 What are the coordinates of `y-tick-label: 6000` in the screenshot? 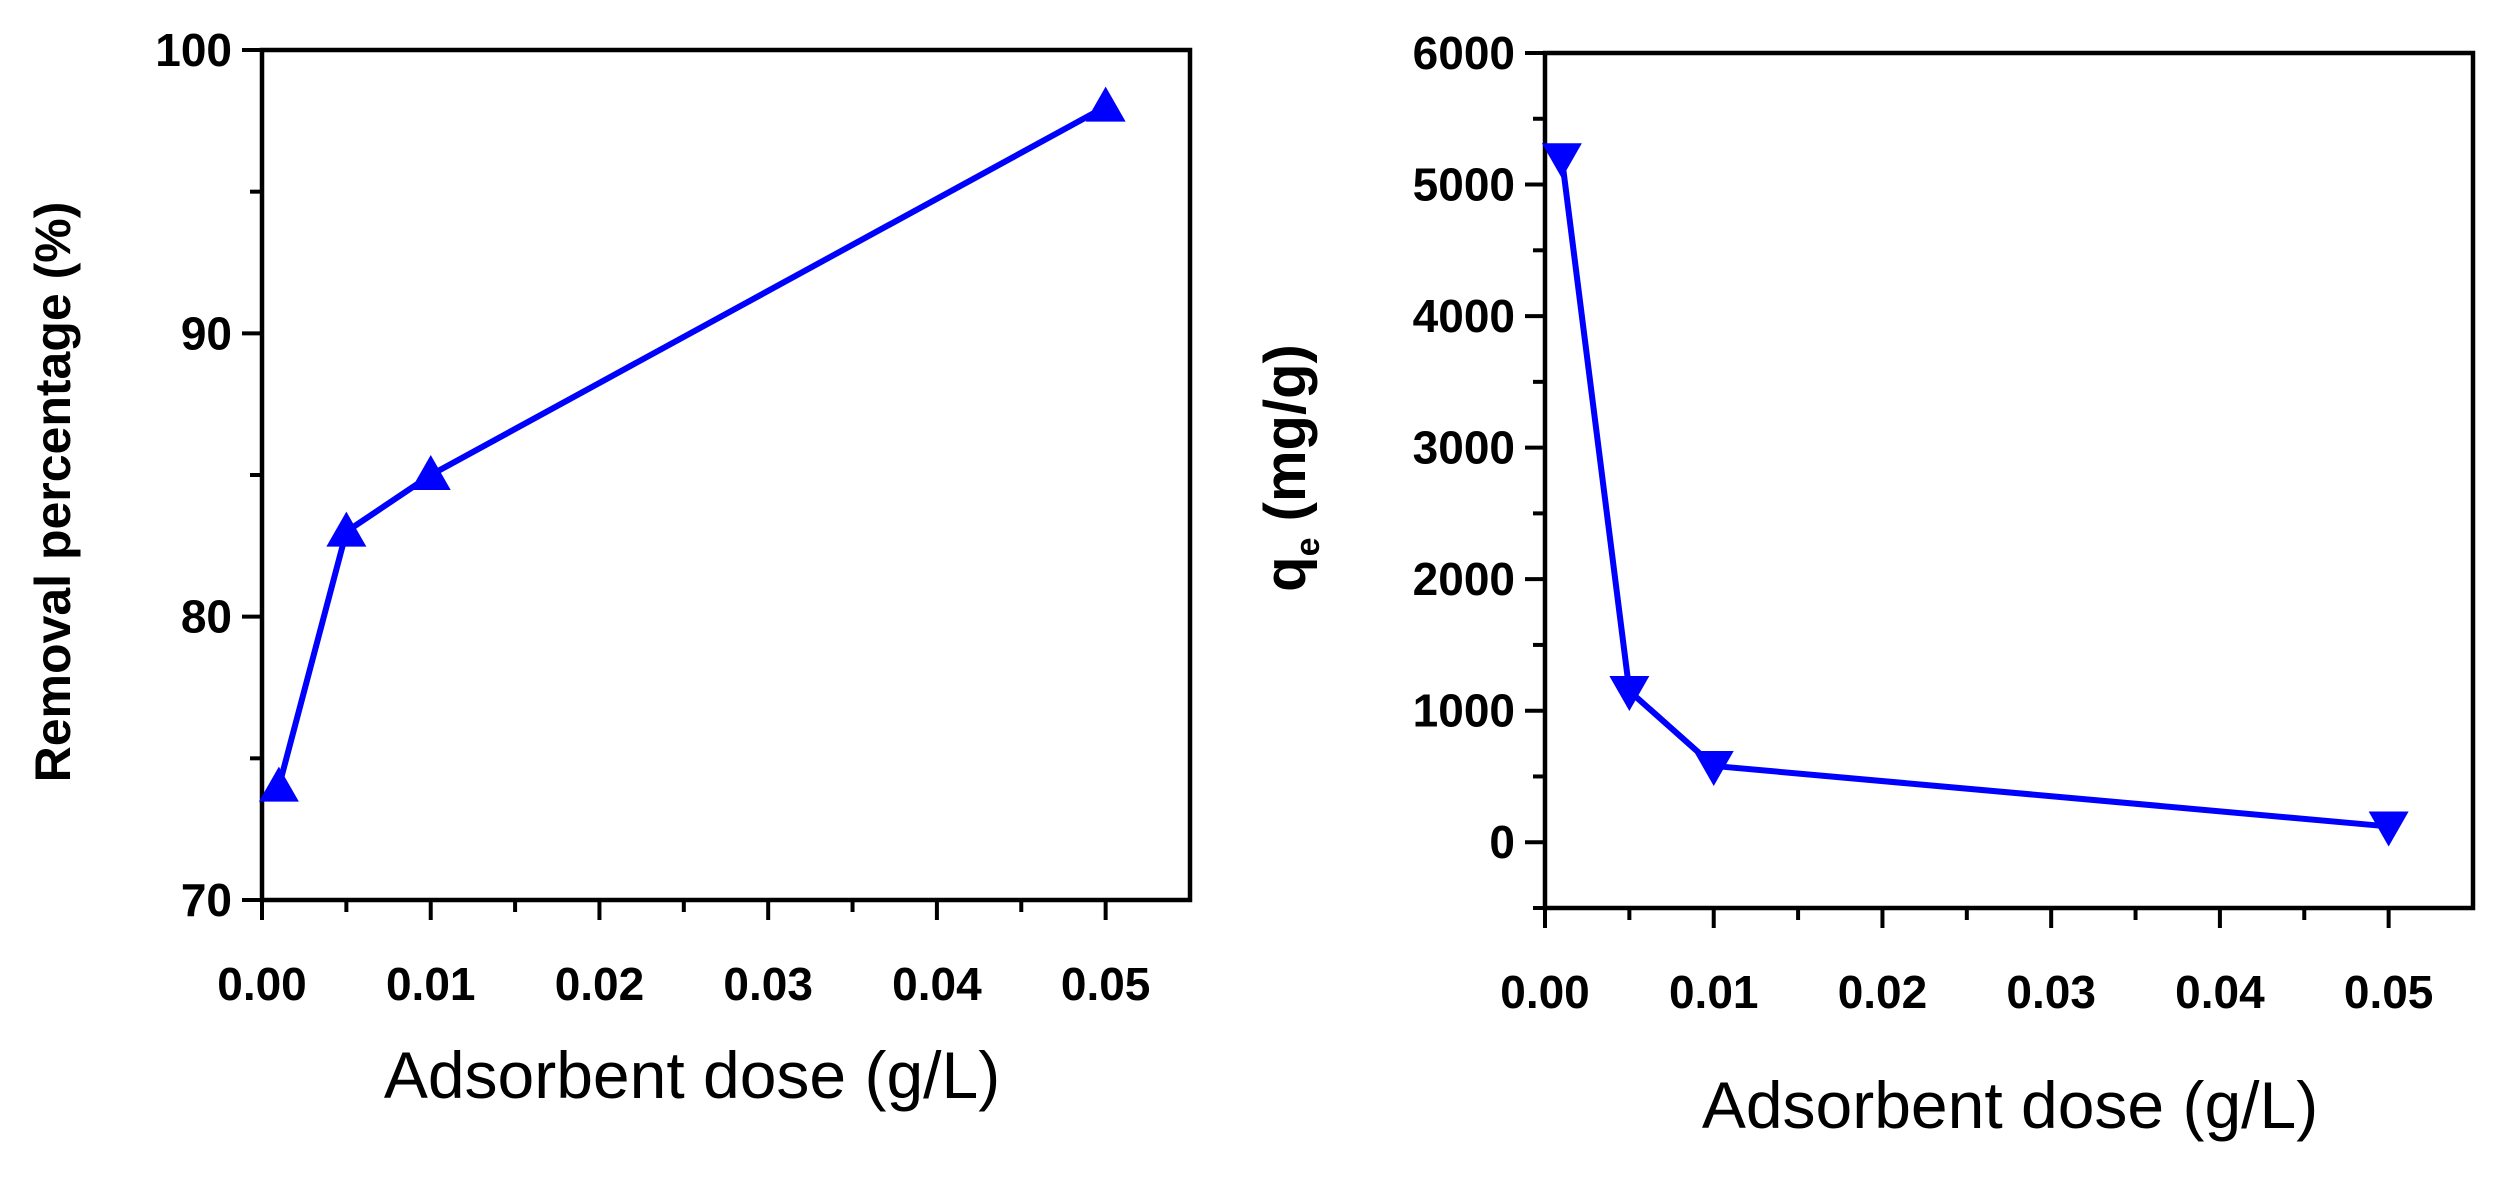 It's located at (1464, 53).